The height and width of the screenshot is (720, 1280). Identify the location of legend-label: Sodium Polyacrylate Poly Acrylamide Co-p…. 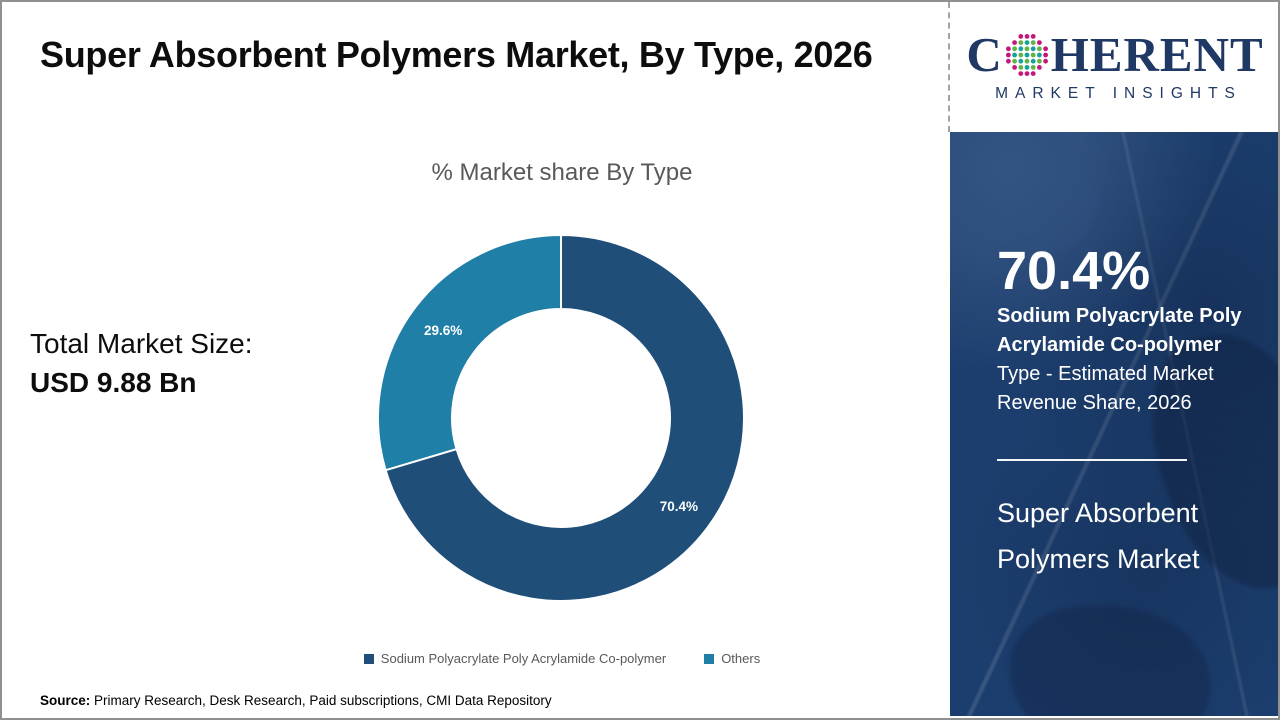
(523, 658).